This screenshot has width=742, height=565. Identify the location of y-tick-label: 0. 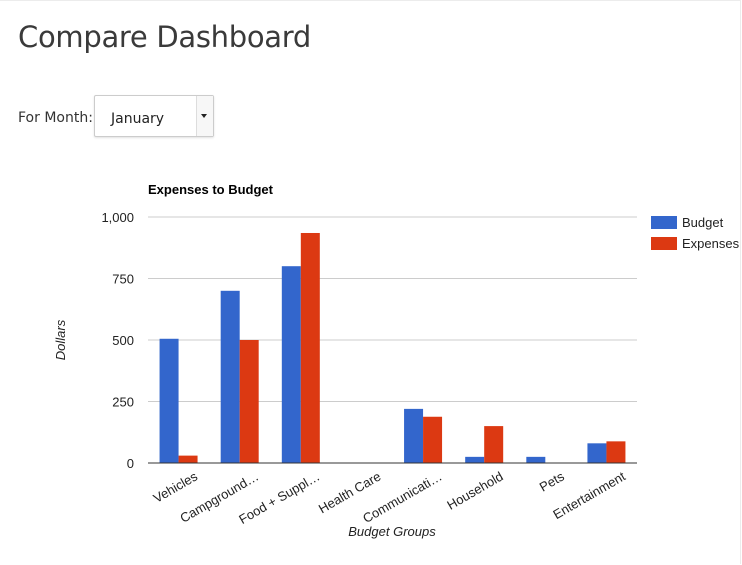
(130, 463).